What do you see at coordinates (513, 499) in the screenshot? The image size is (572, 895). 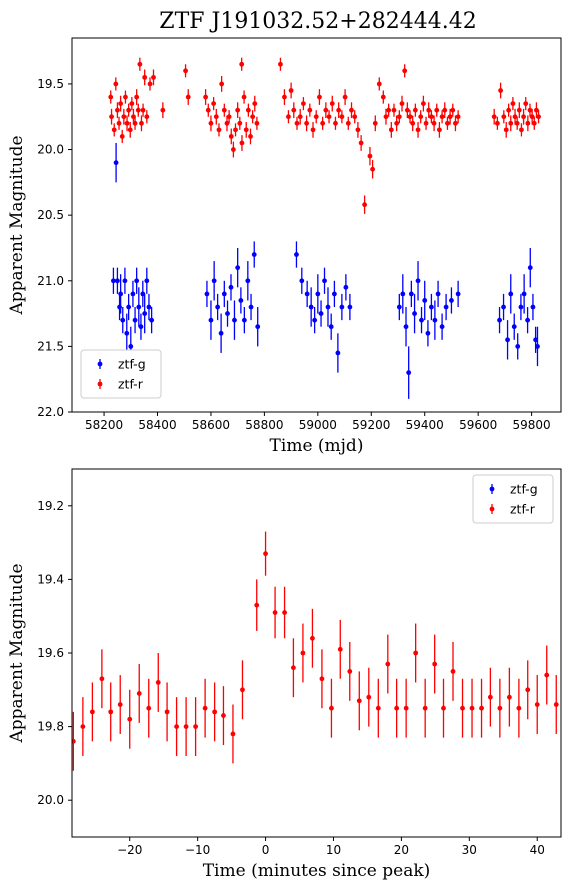 I see `legend: ztf-g ztf-r` at bounding box center [513, 499].